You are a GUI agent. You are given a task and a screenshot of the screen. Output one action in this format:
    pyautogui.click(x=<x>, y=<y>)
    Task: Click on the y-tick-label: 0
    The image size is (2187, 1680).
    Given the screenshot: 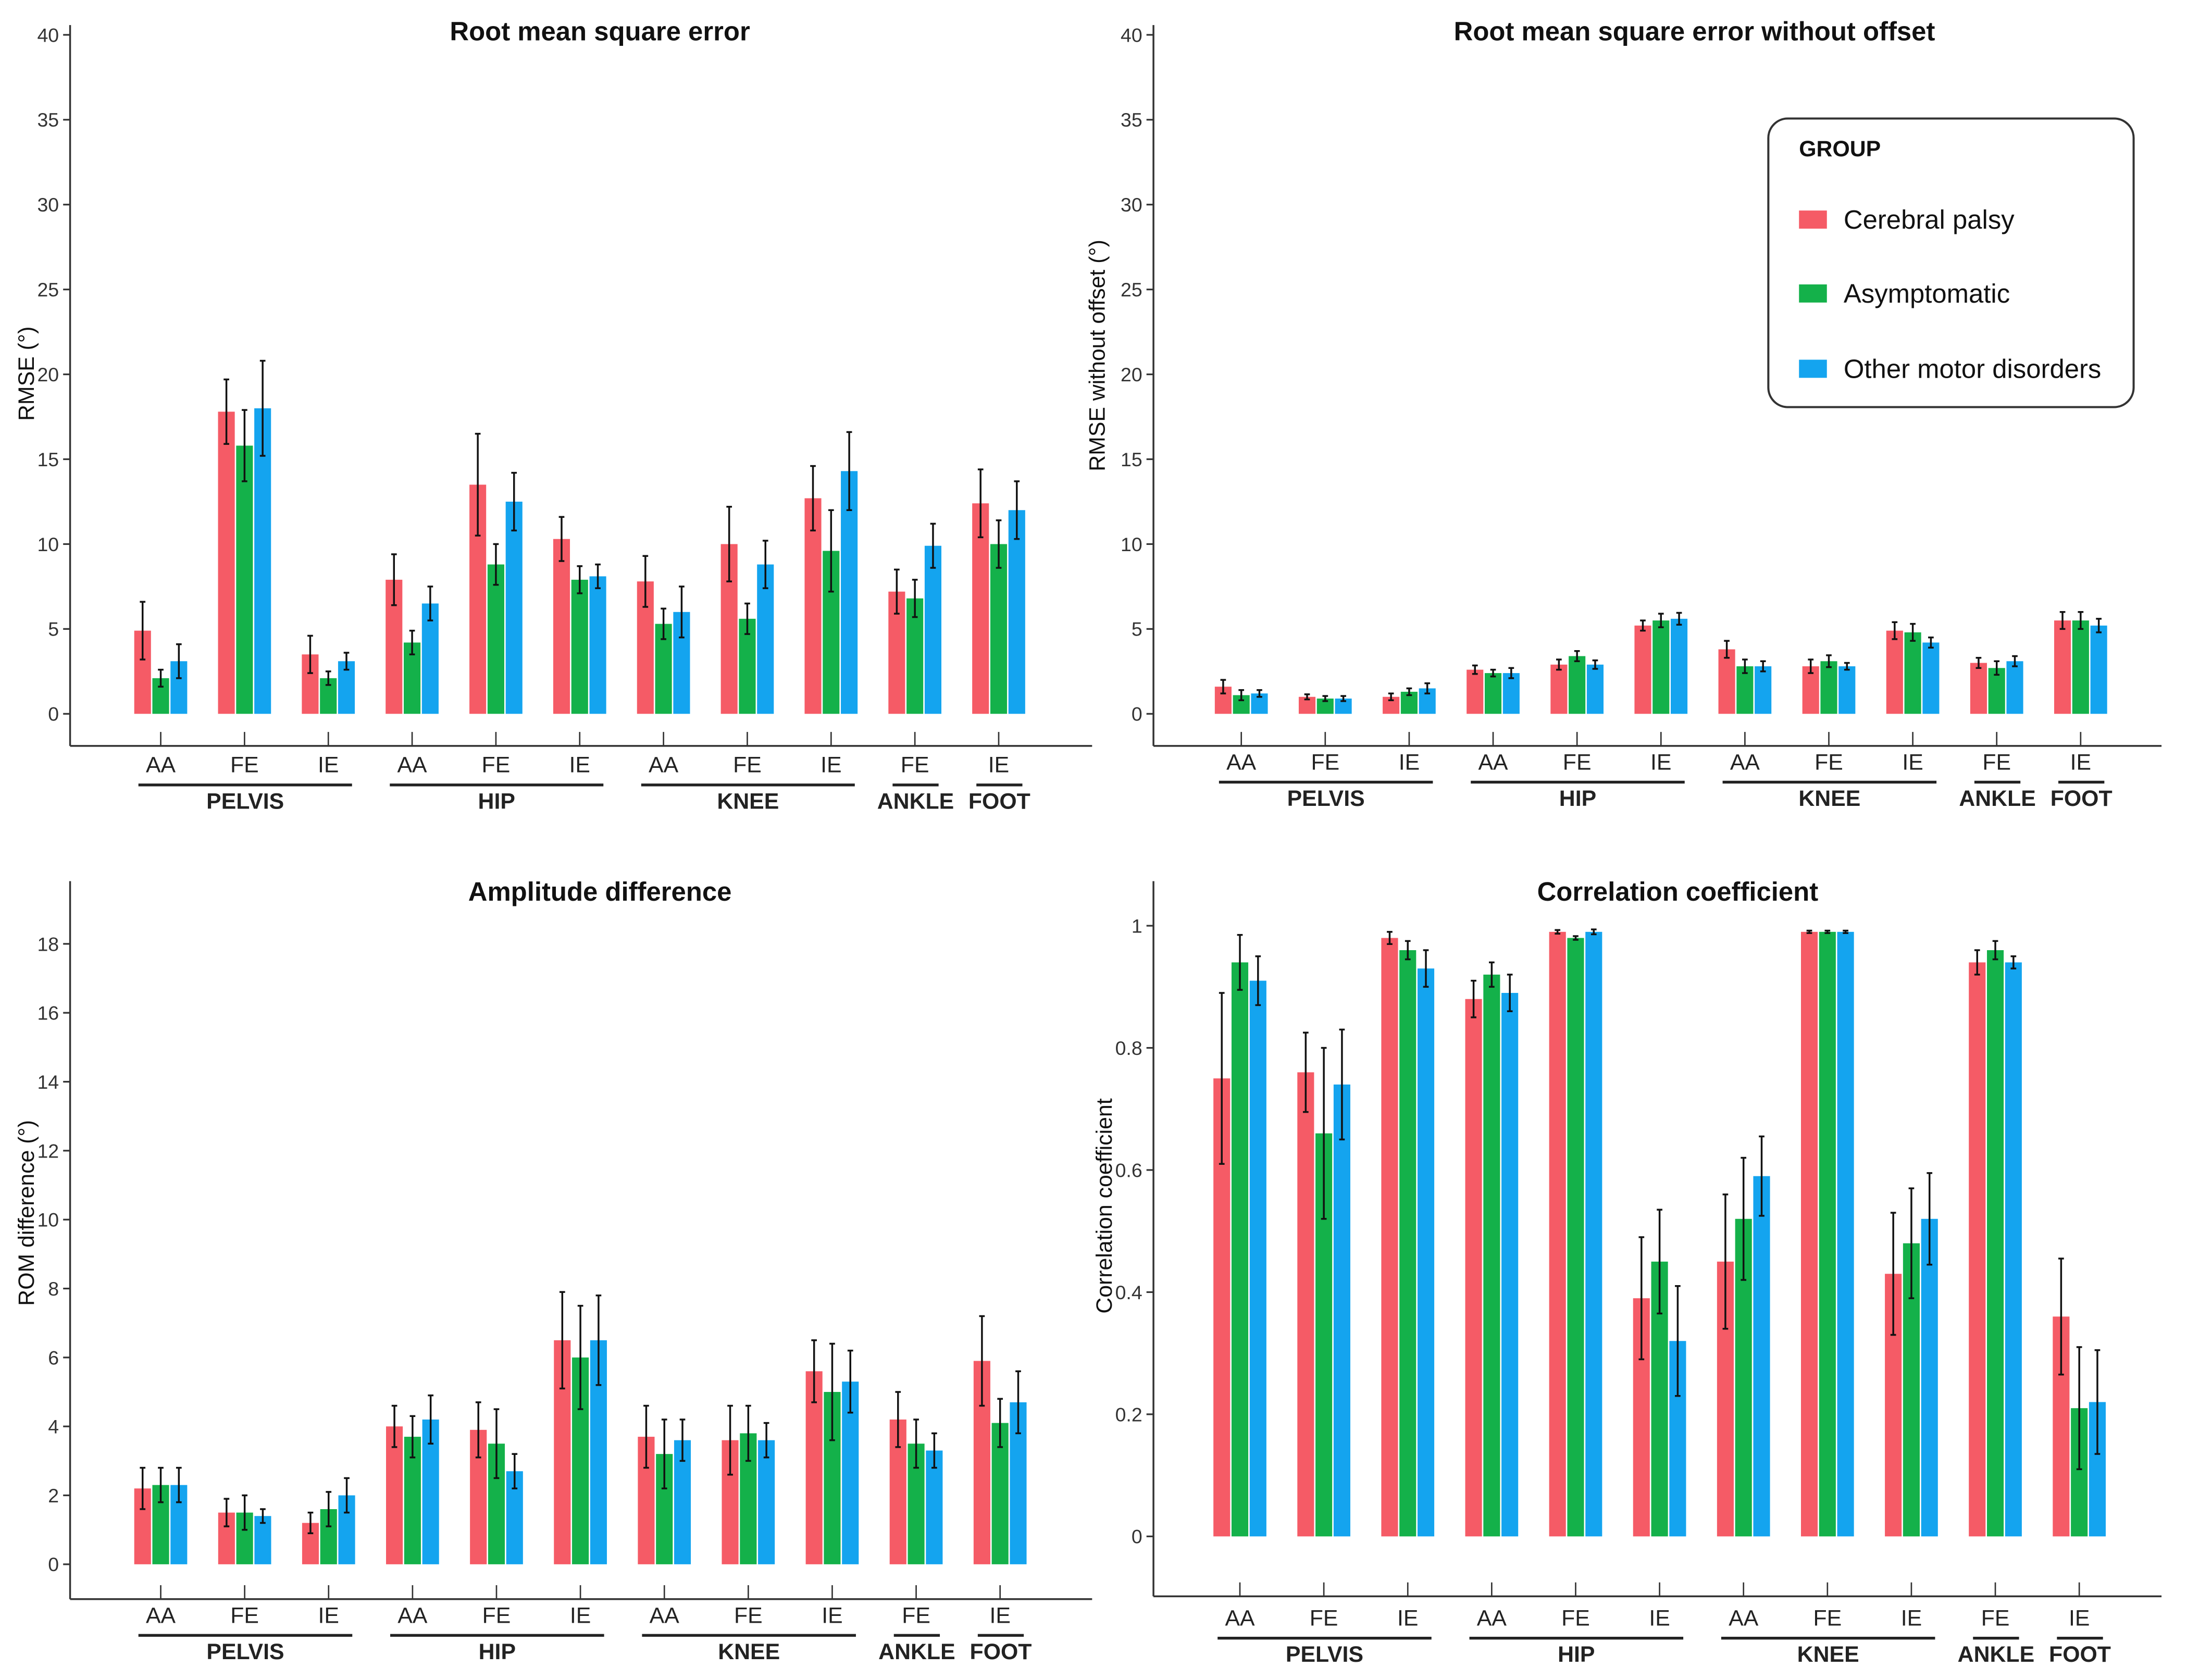 What is the action you would take?
    pyautogui.click(x=1137, y=714)
    